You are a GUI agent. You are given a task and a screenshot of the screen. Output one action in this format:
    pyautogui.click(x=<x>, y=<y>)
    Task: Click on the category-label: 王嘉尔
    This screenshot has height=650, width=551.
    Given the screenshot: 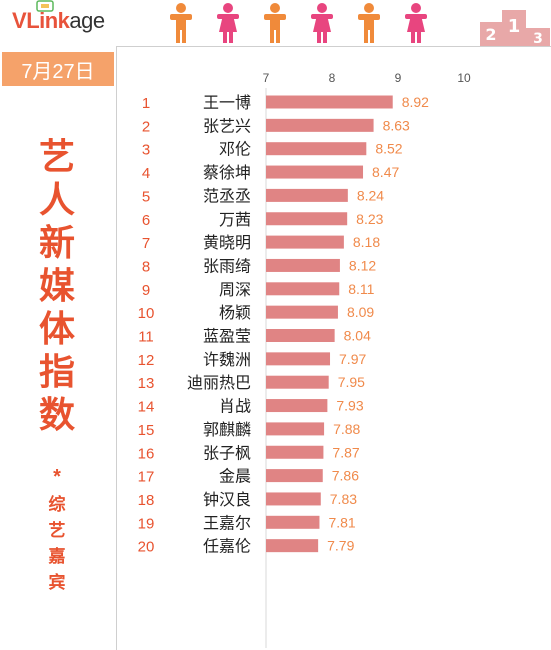 What is the action you would take?
    pyautogui.click(x=227, y=522)
    